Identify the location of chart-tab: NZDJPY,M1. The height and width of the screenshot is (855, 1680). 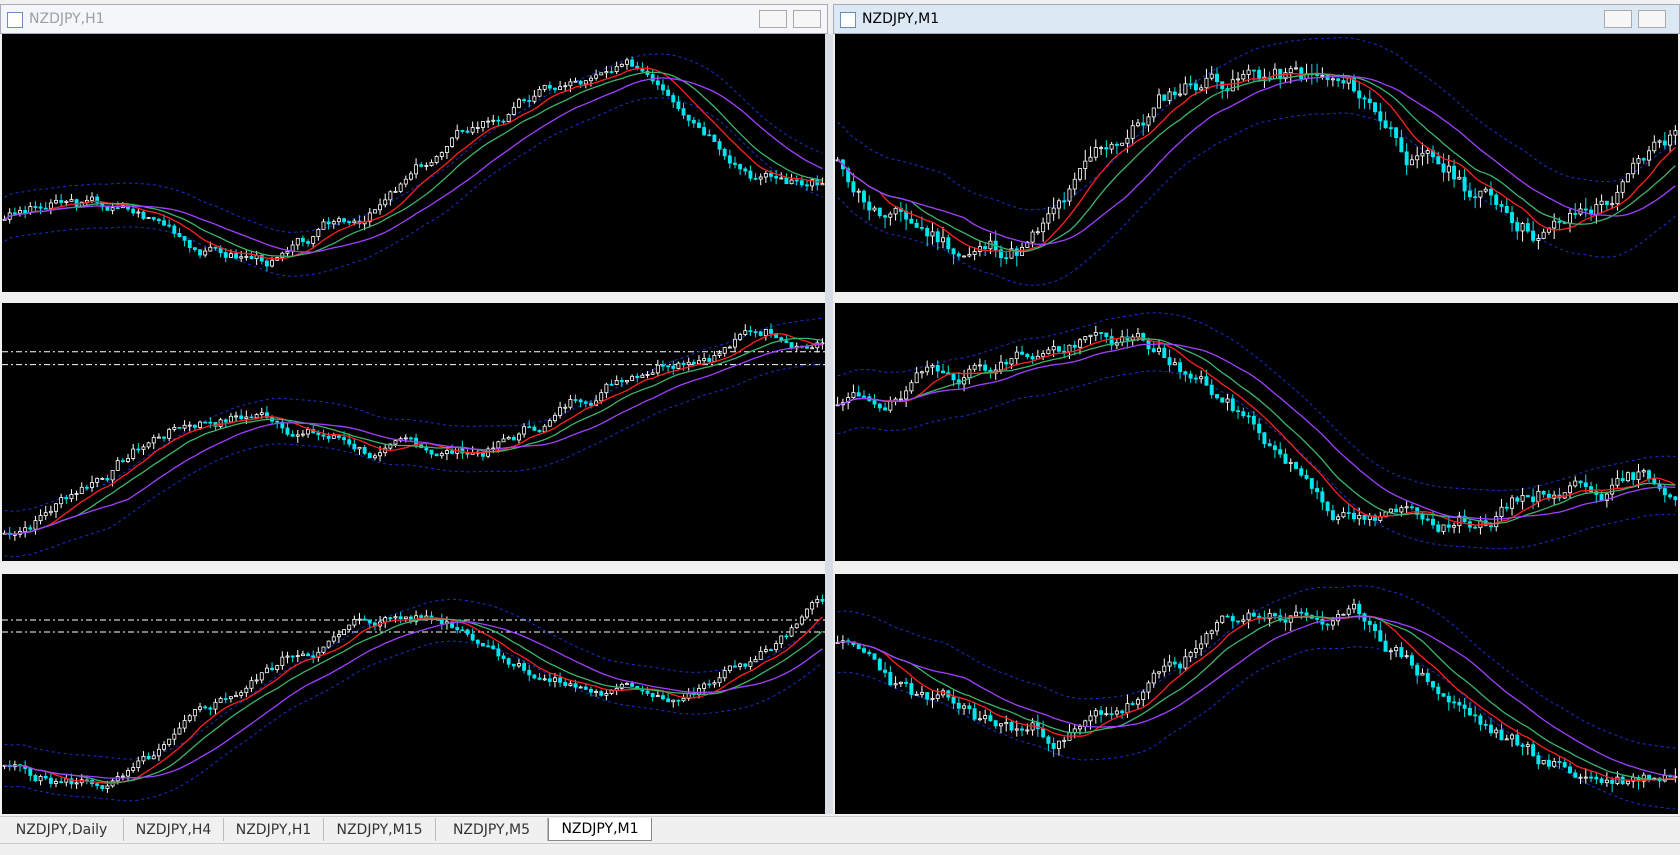
(600, 829).